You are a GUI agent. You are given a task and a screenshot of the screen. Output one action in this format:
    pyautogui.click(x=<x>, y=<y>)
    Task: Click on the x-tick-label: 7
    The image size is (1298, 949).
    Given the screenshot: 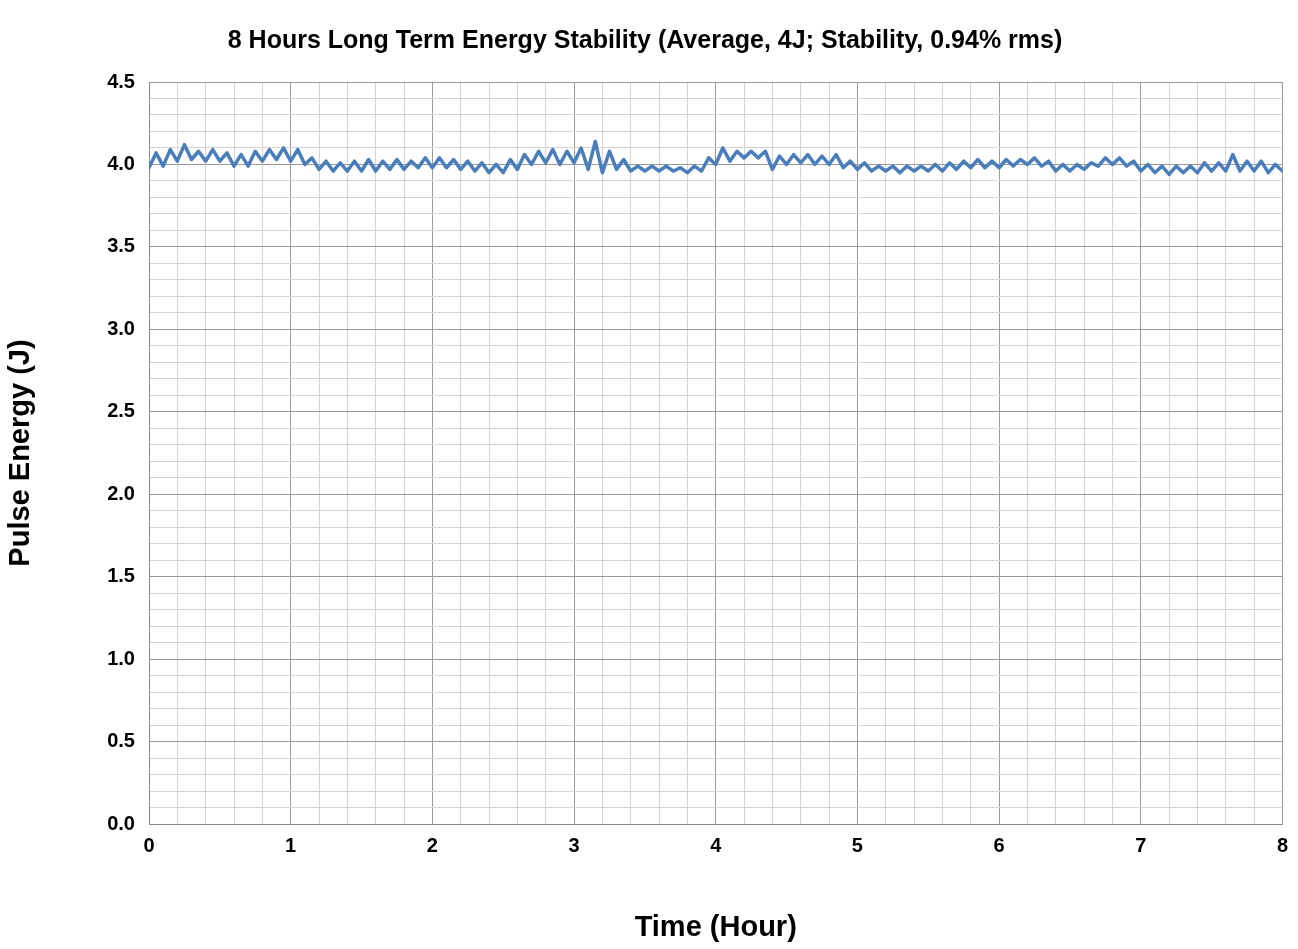 What is the action you would take?
    pyautogui.click(x=1141, y=844)
    